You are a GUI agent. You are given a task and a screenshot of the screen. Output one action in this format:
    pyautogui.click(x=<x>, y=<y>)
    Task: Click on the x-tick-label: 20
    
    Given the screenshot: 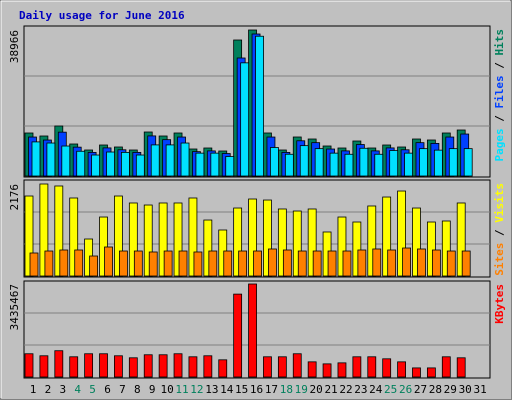 What is the action you would take?
    pyautogui.click(x=316, y=389)
    